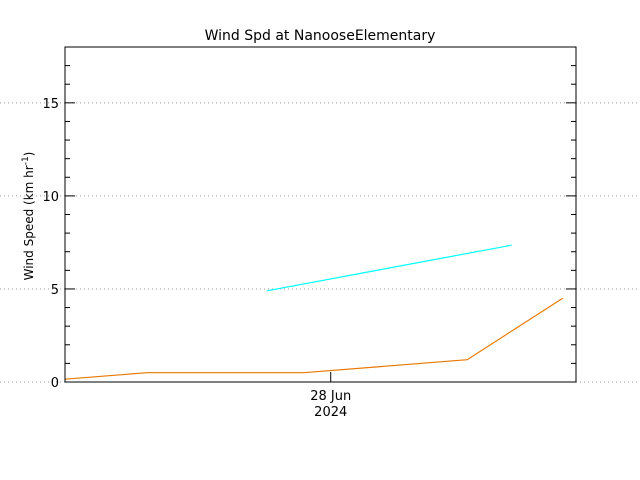  Describe the element at coordinates (55, 290) in the screenshot. I see `y-tick-label-5: 5` at that location.